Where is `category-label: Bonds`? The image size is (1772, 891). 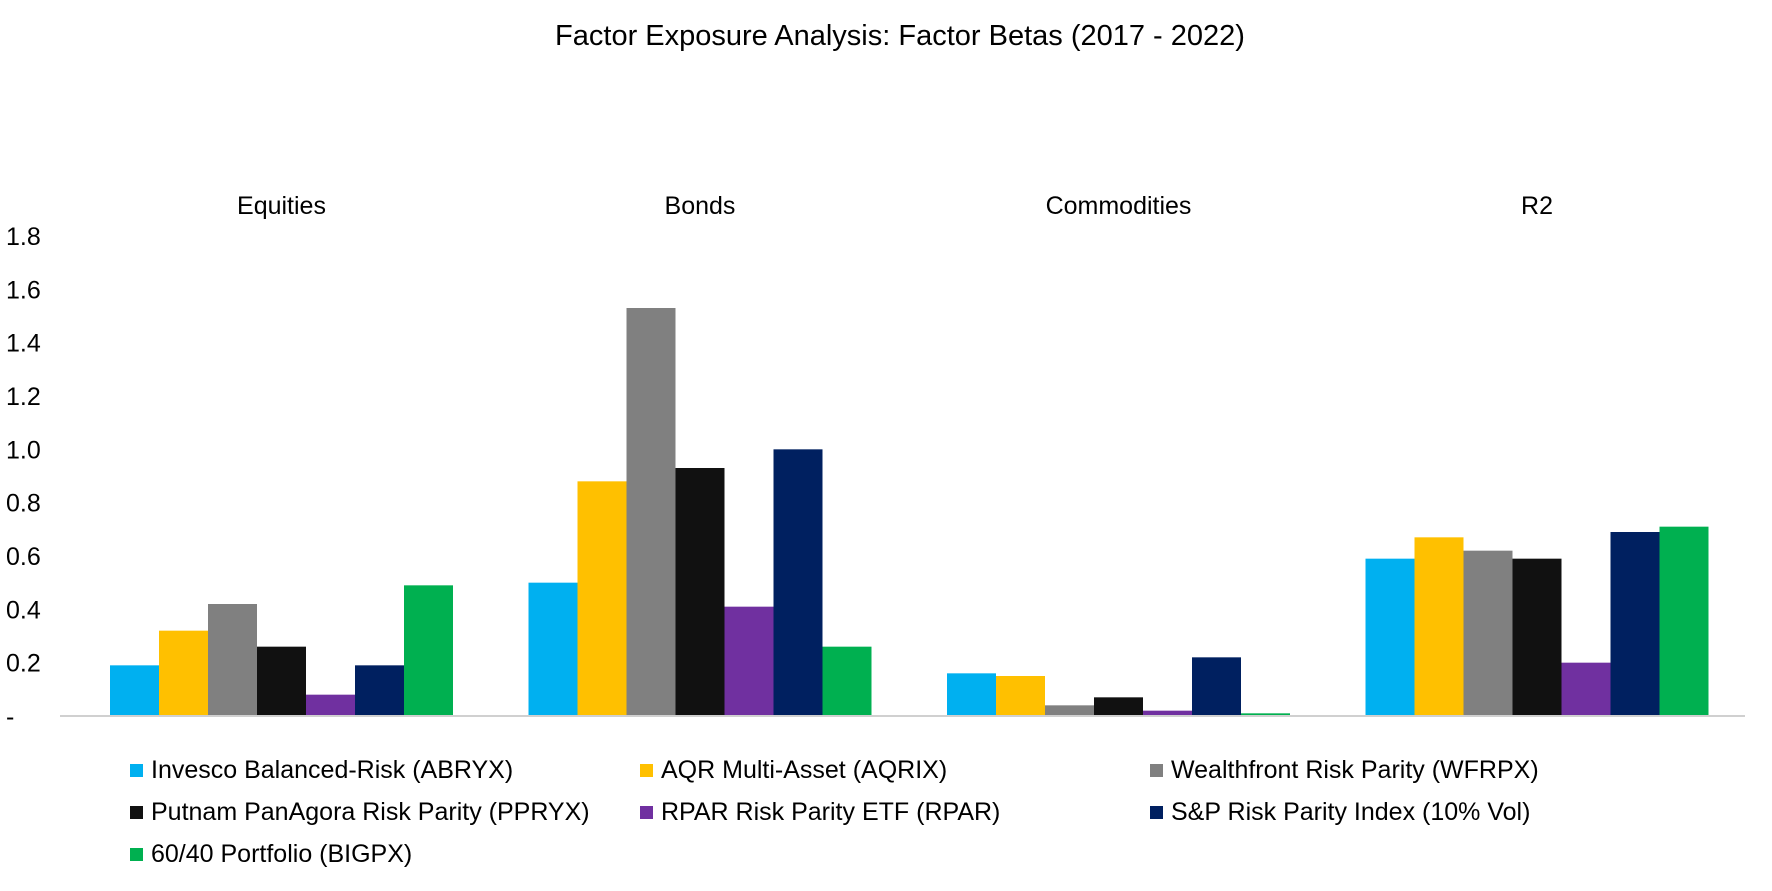 category-label: Bonds is located at coordinates (700, 206).